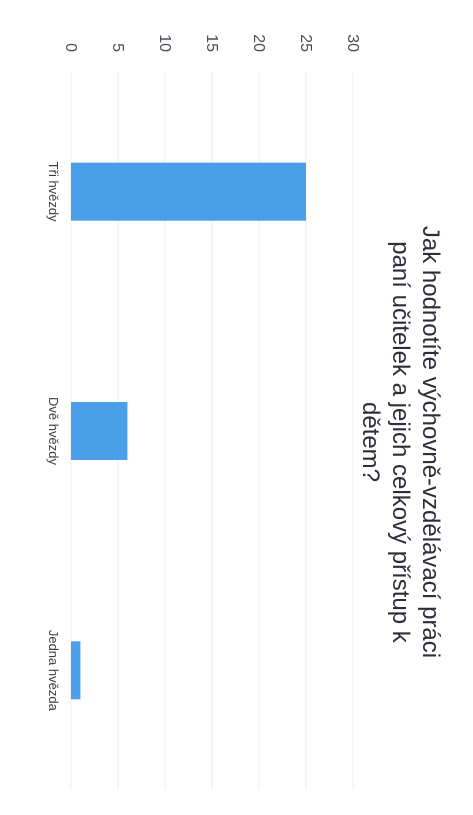 Image resolution: width=473 pixels, height=815 pixels. What do you see at coordinates (305, 43) in the screenshot?
I see `y-tick-label: 25` at bounding box center [305, 43].